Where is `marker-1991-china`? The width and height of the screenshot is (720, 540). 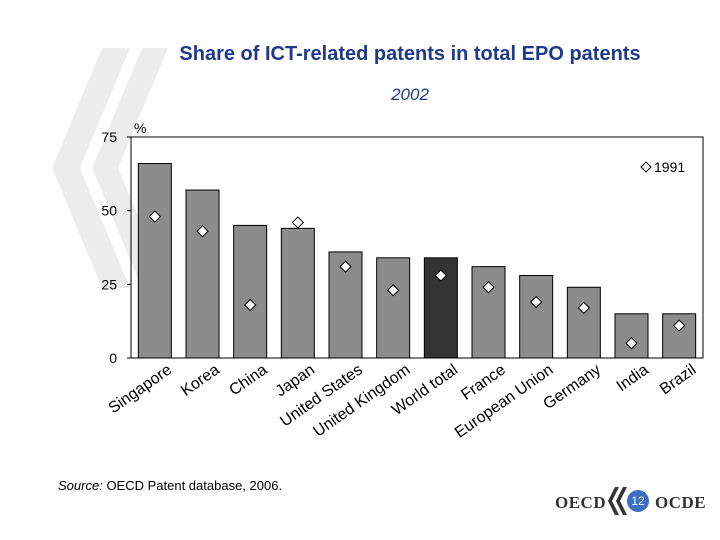
marker-1991-china is located at coordinates (250, 305).